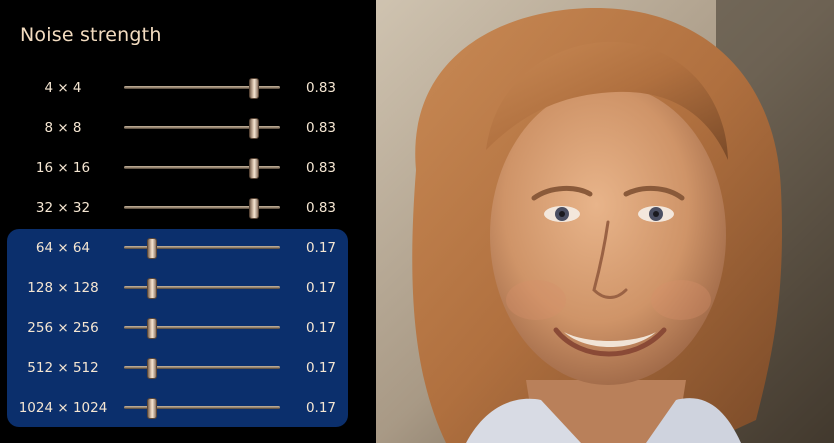 The image size is (834, 443). I want to click on row-label: 4 × 4, so click(63, 88).